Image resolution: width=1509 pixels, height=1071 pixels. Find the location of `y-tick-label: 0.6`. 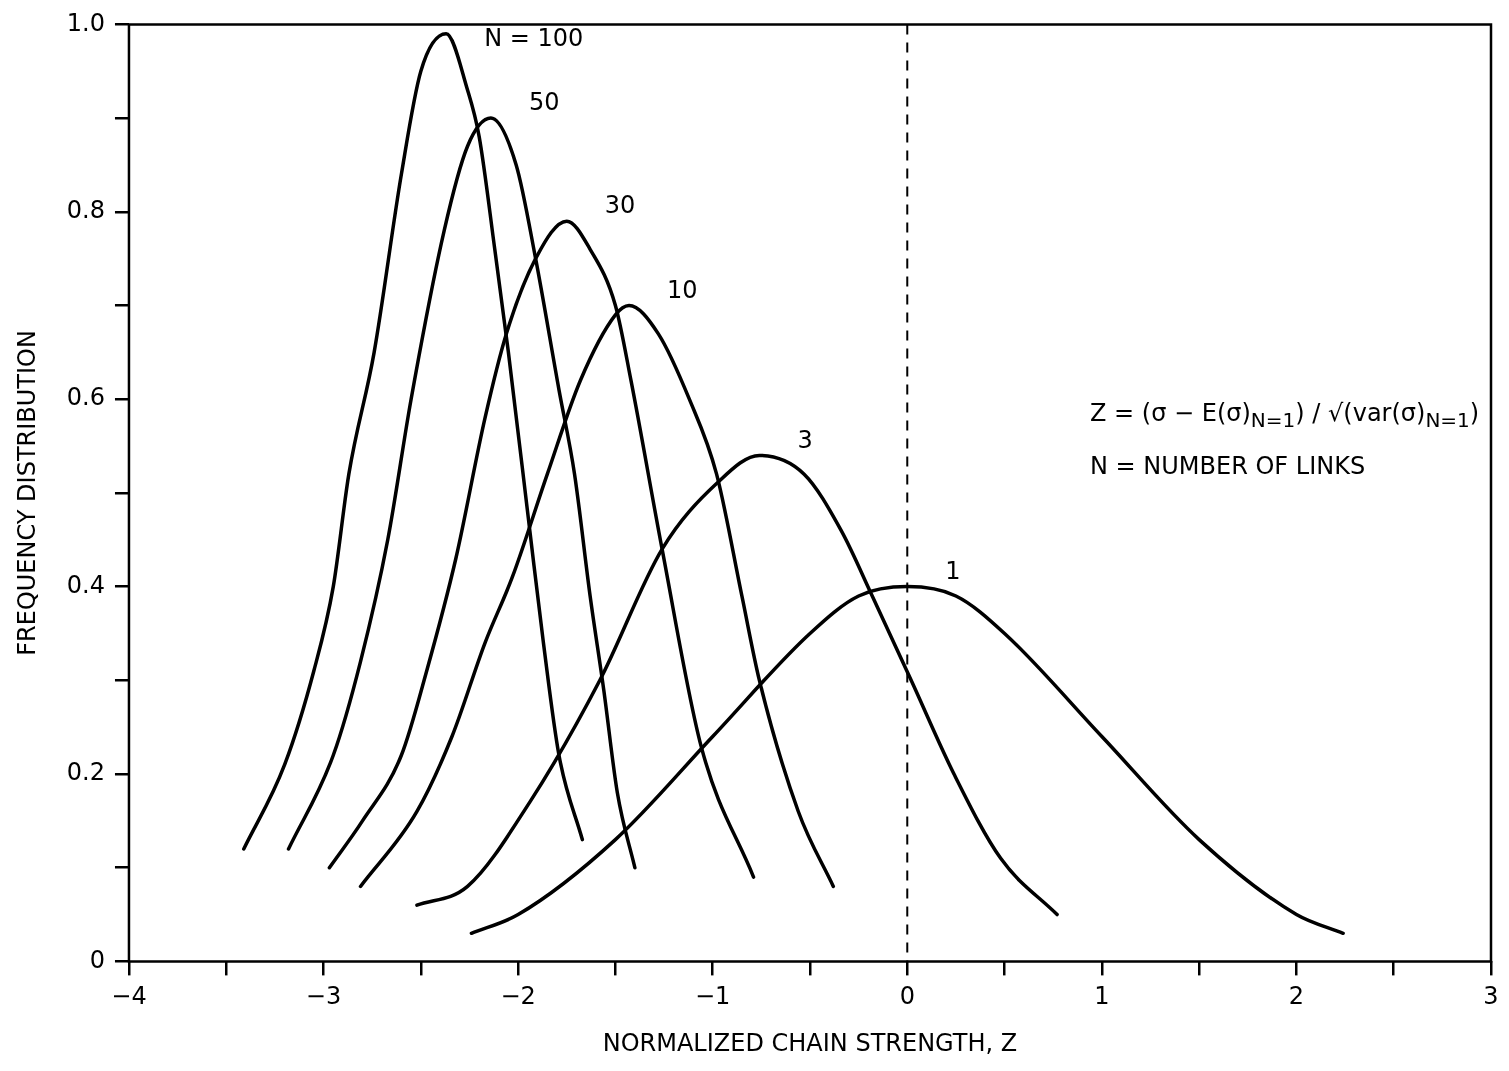

y-tick-label: 0.6 is located at coordinates (85, 397).